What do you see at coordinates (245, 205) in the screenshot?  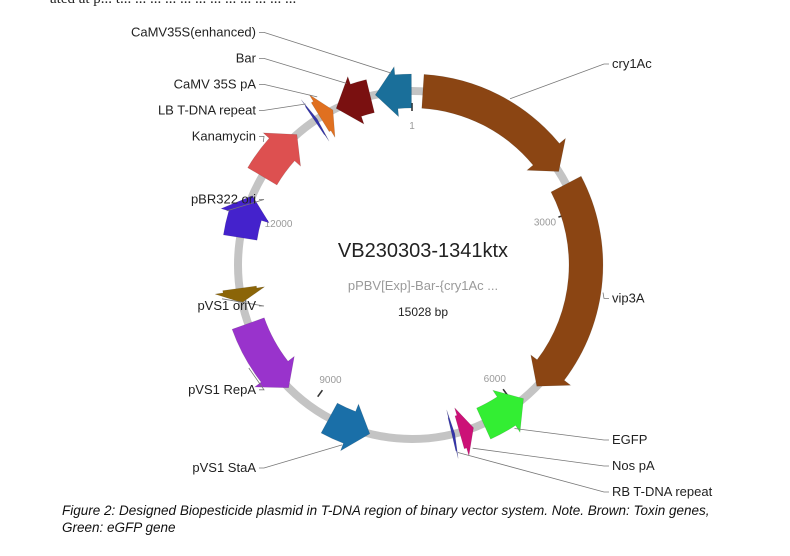 I see `leader-line-pbr322-ori` at bounding box center [245, 205].